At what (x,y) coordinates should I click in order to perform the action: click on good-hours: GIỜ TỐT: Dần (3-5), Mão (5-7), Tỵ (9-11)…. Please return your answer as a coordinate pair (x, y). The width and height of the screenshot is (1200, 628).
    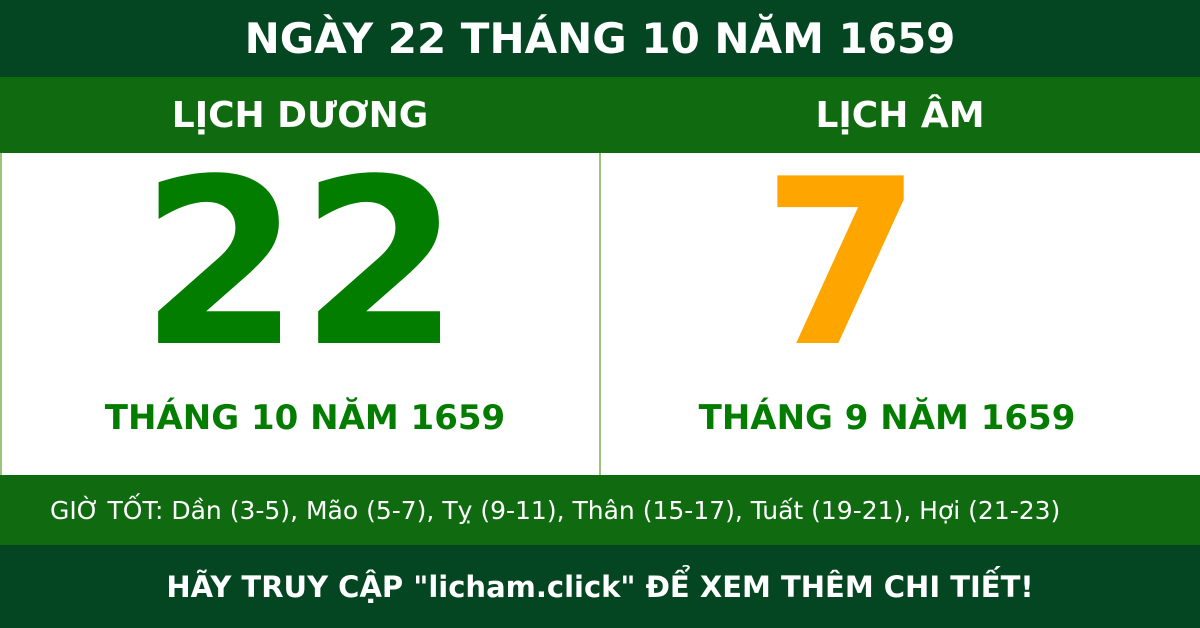
    Looking at the image, I should click on (600, 510).